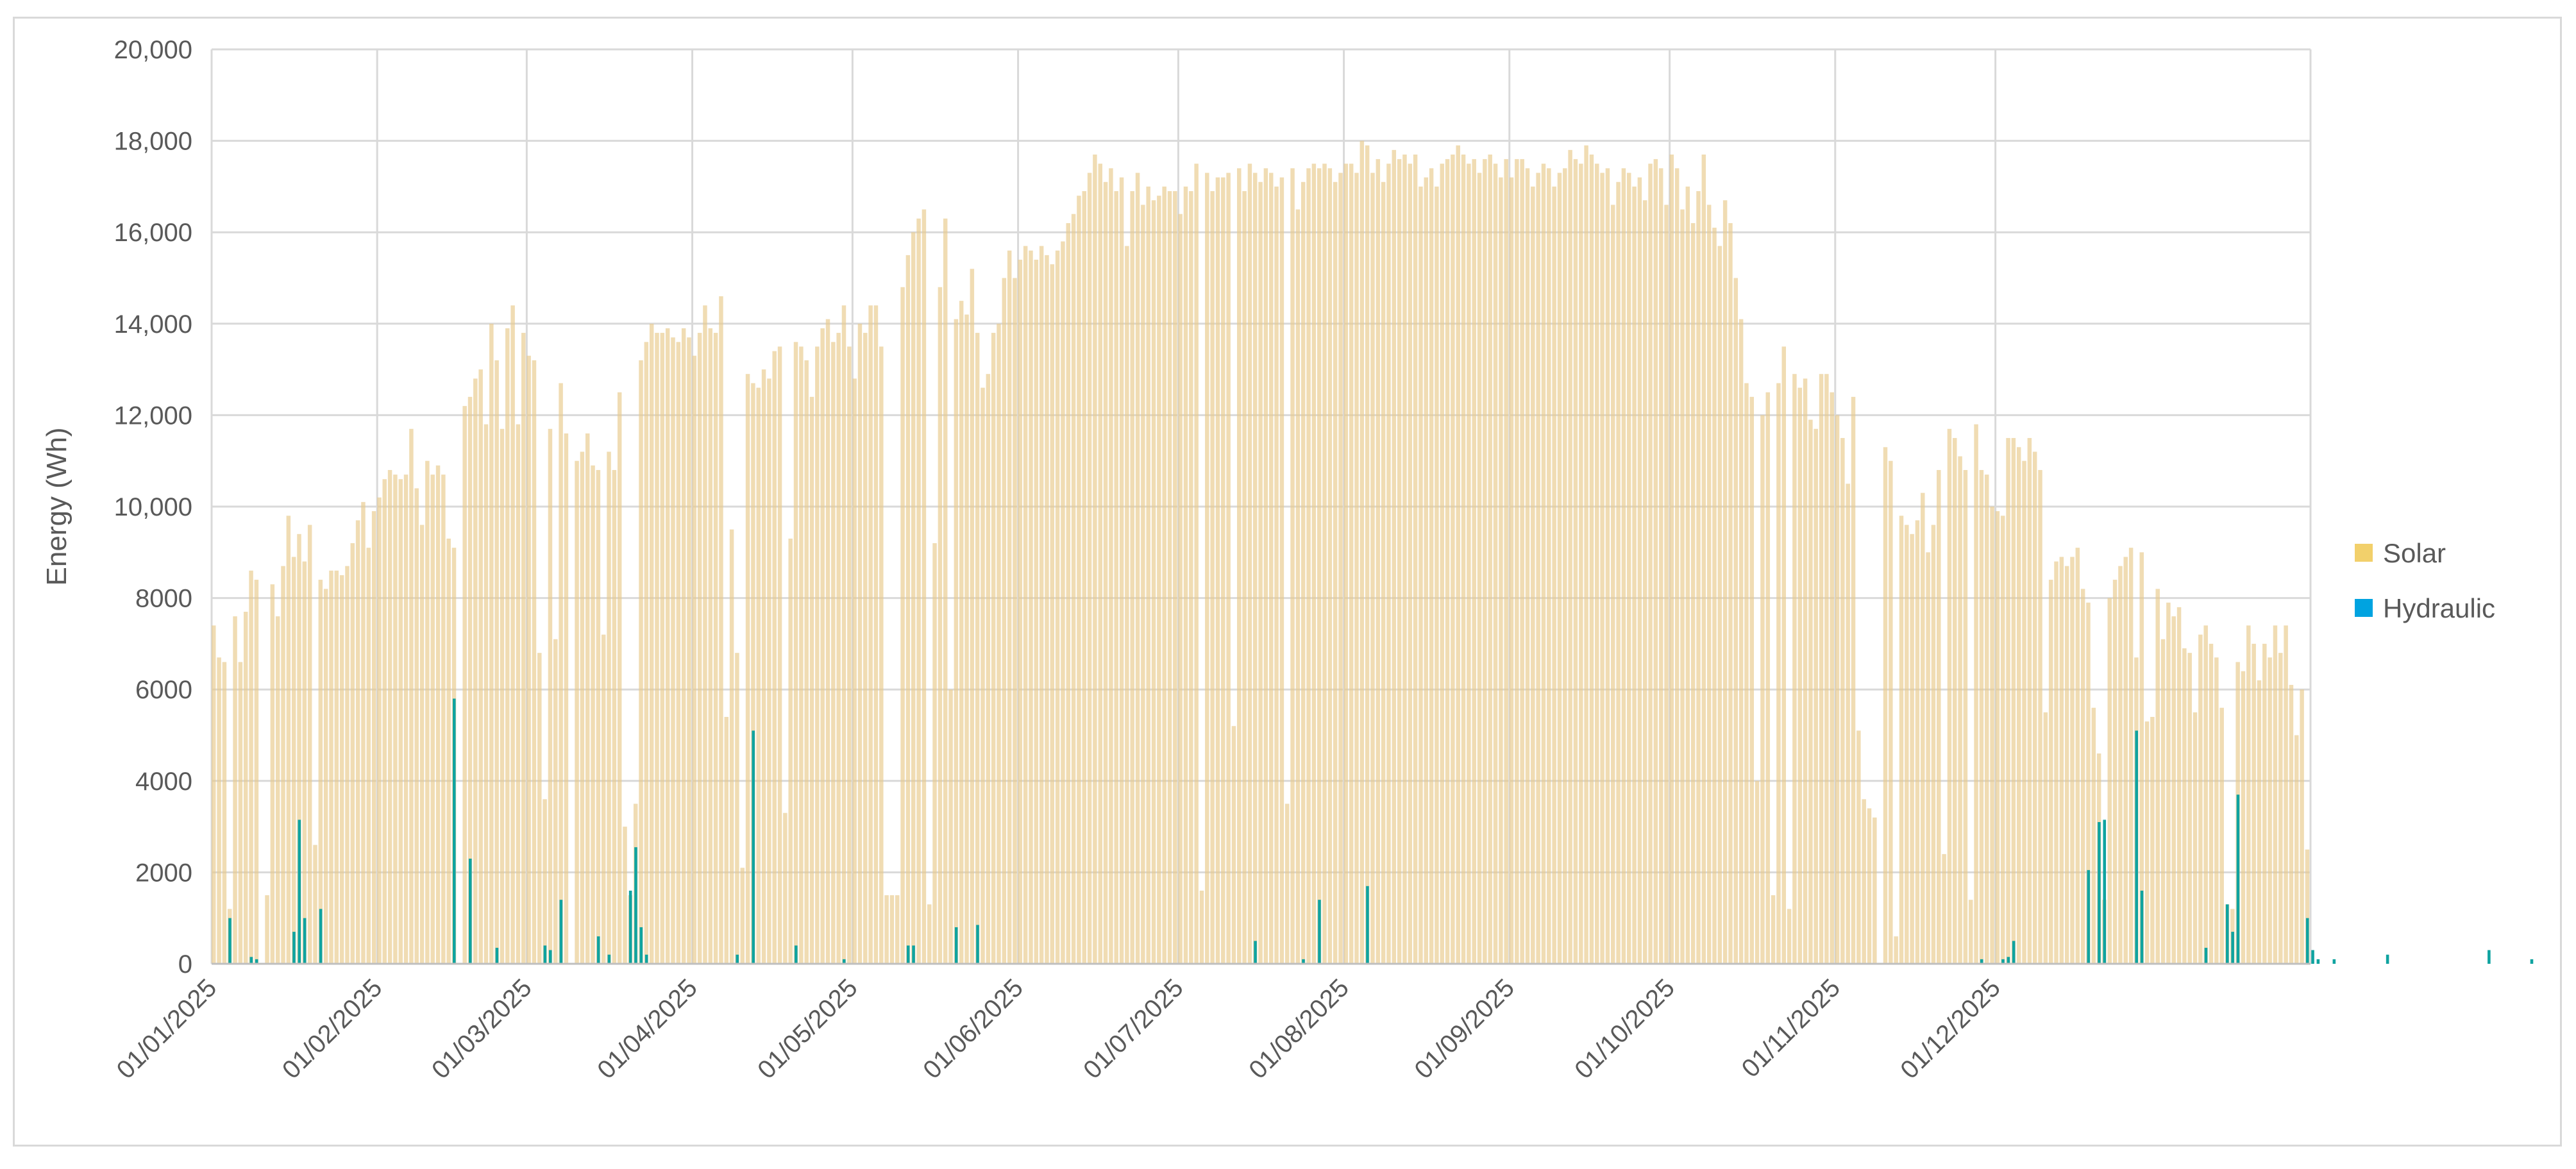 This screenshot has height=1169, width=2576. I want to click on legend-label-hydraulic: Hydraulic, so click(2439, 608).